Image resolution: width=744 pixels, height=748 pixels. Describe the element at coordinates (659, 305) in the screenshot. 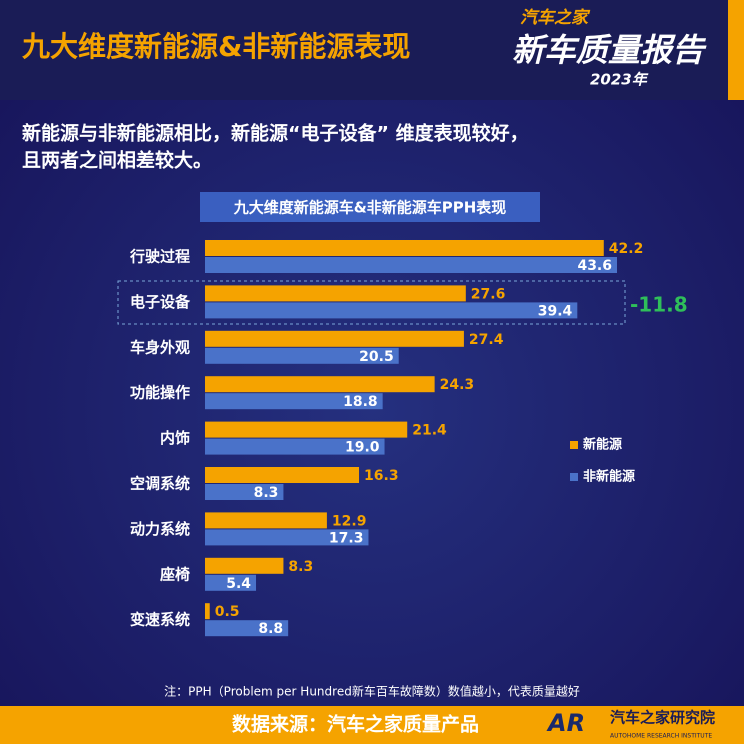

I see `annotation: -11.8` at that location.